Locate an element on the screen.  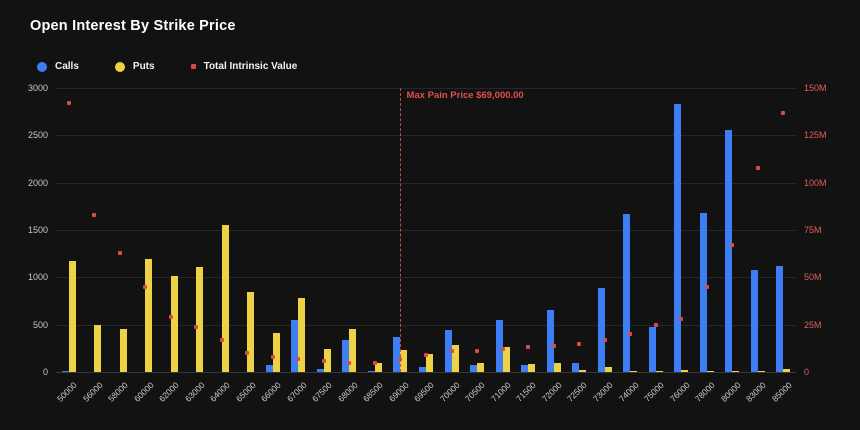
max-pain-label: Max Pain Price $69,000.00 is located at coordinates (465, 95).